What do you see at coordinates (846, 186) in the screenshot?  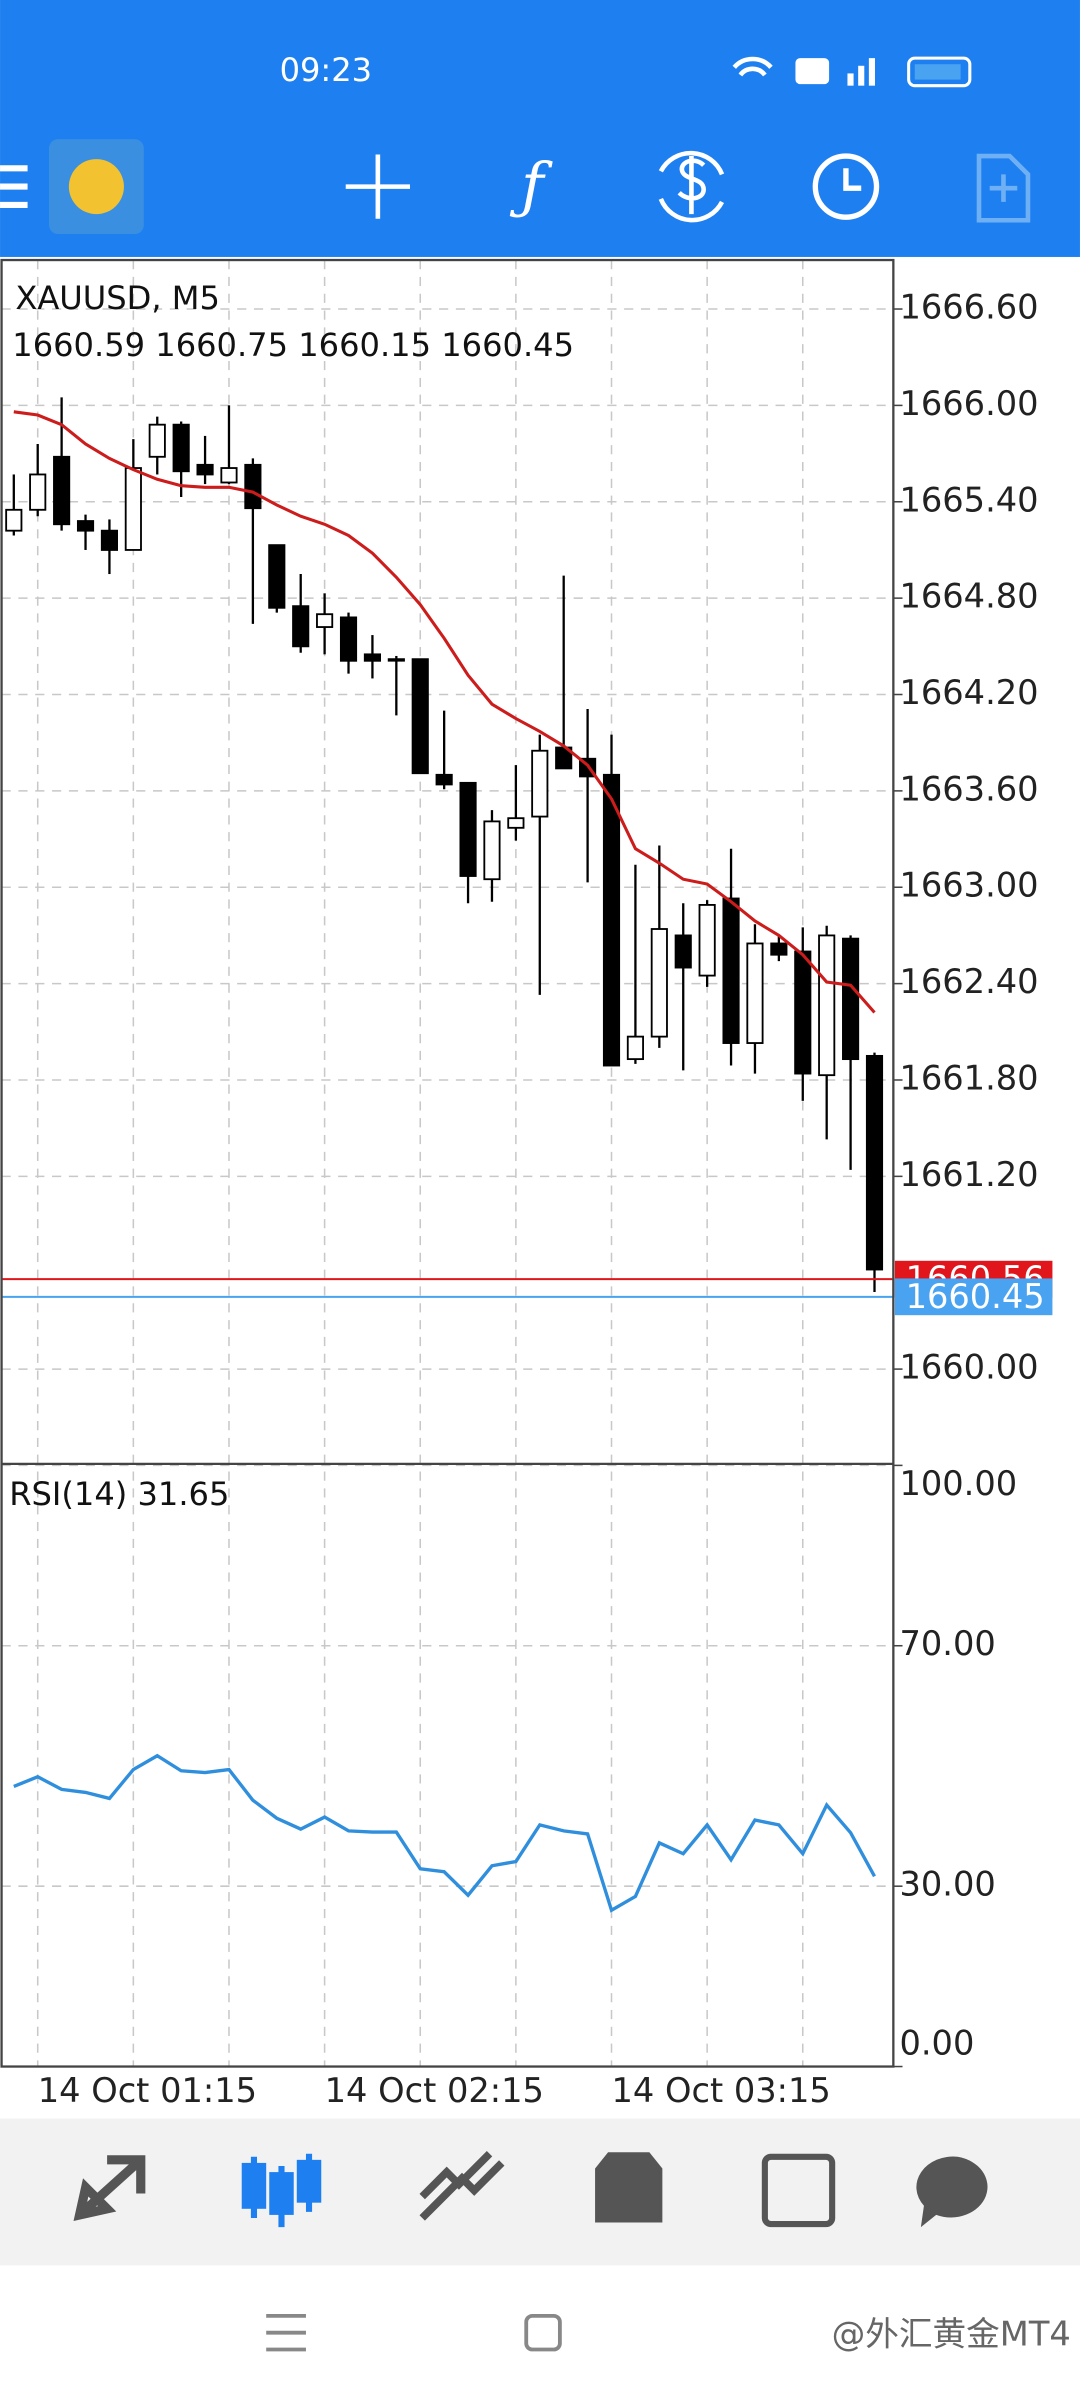 I see `period-button` at bounding box center [846, 186].